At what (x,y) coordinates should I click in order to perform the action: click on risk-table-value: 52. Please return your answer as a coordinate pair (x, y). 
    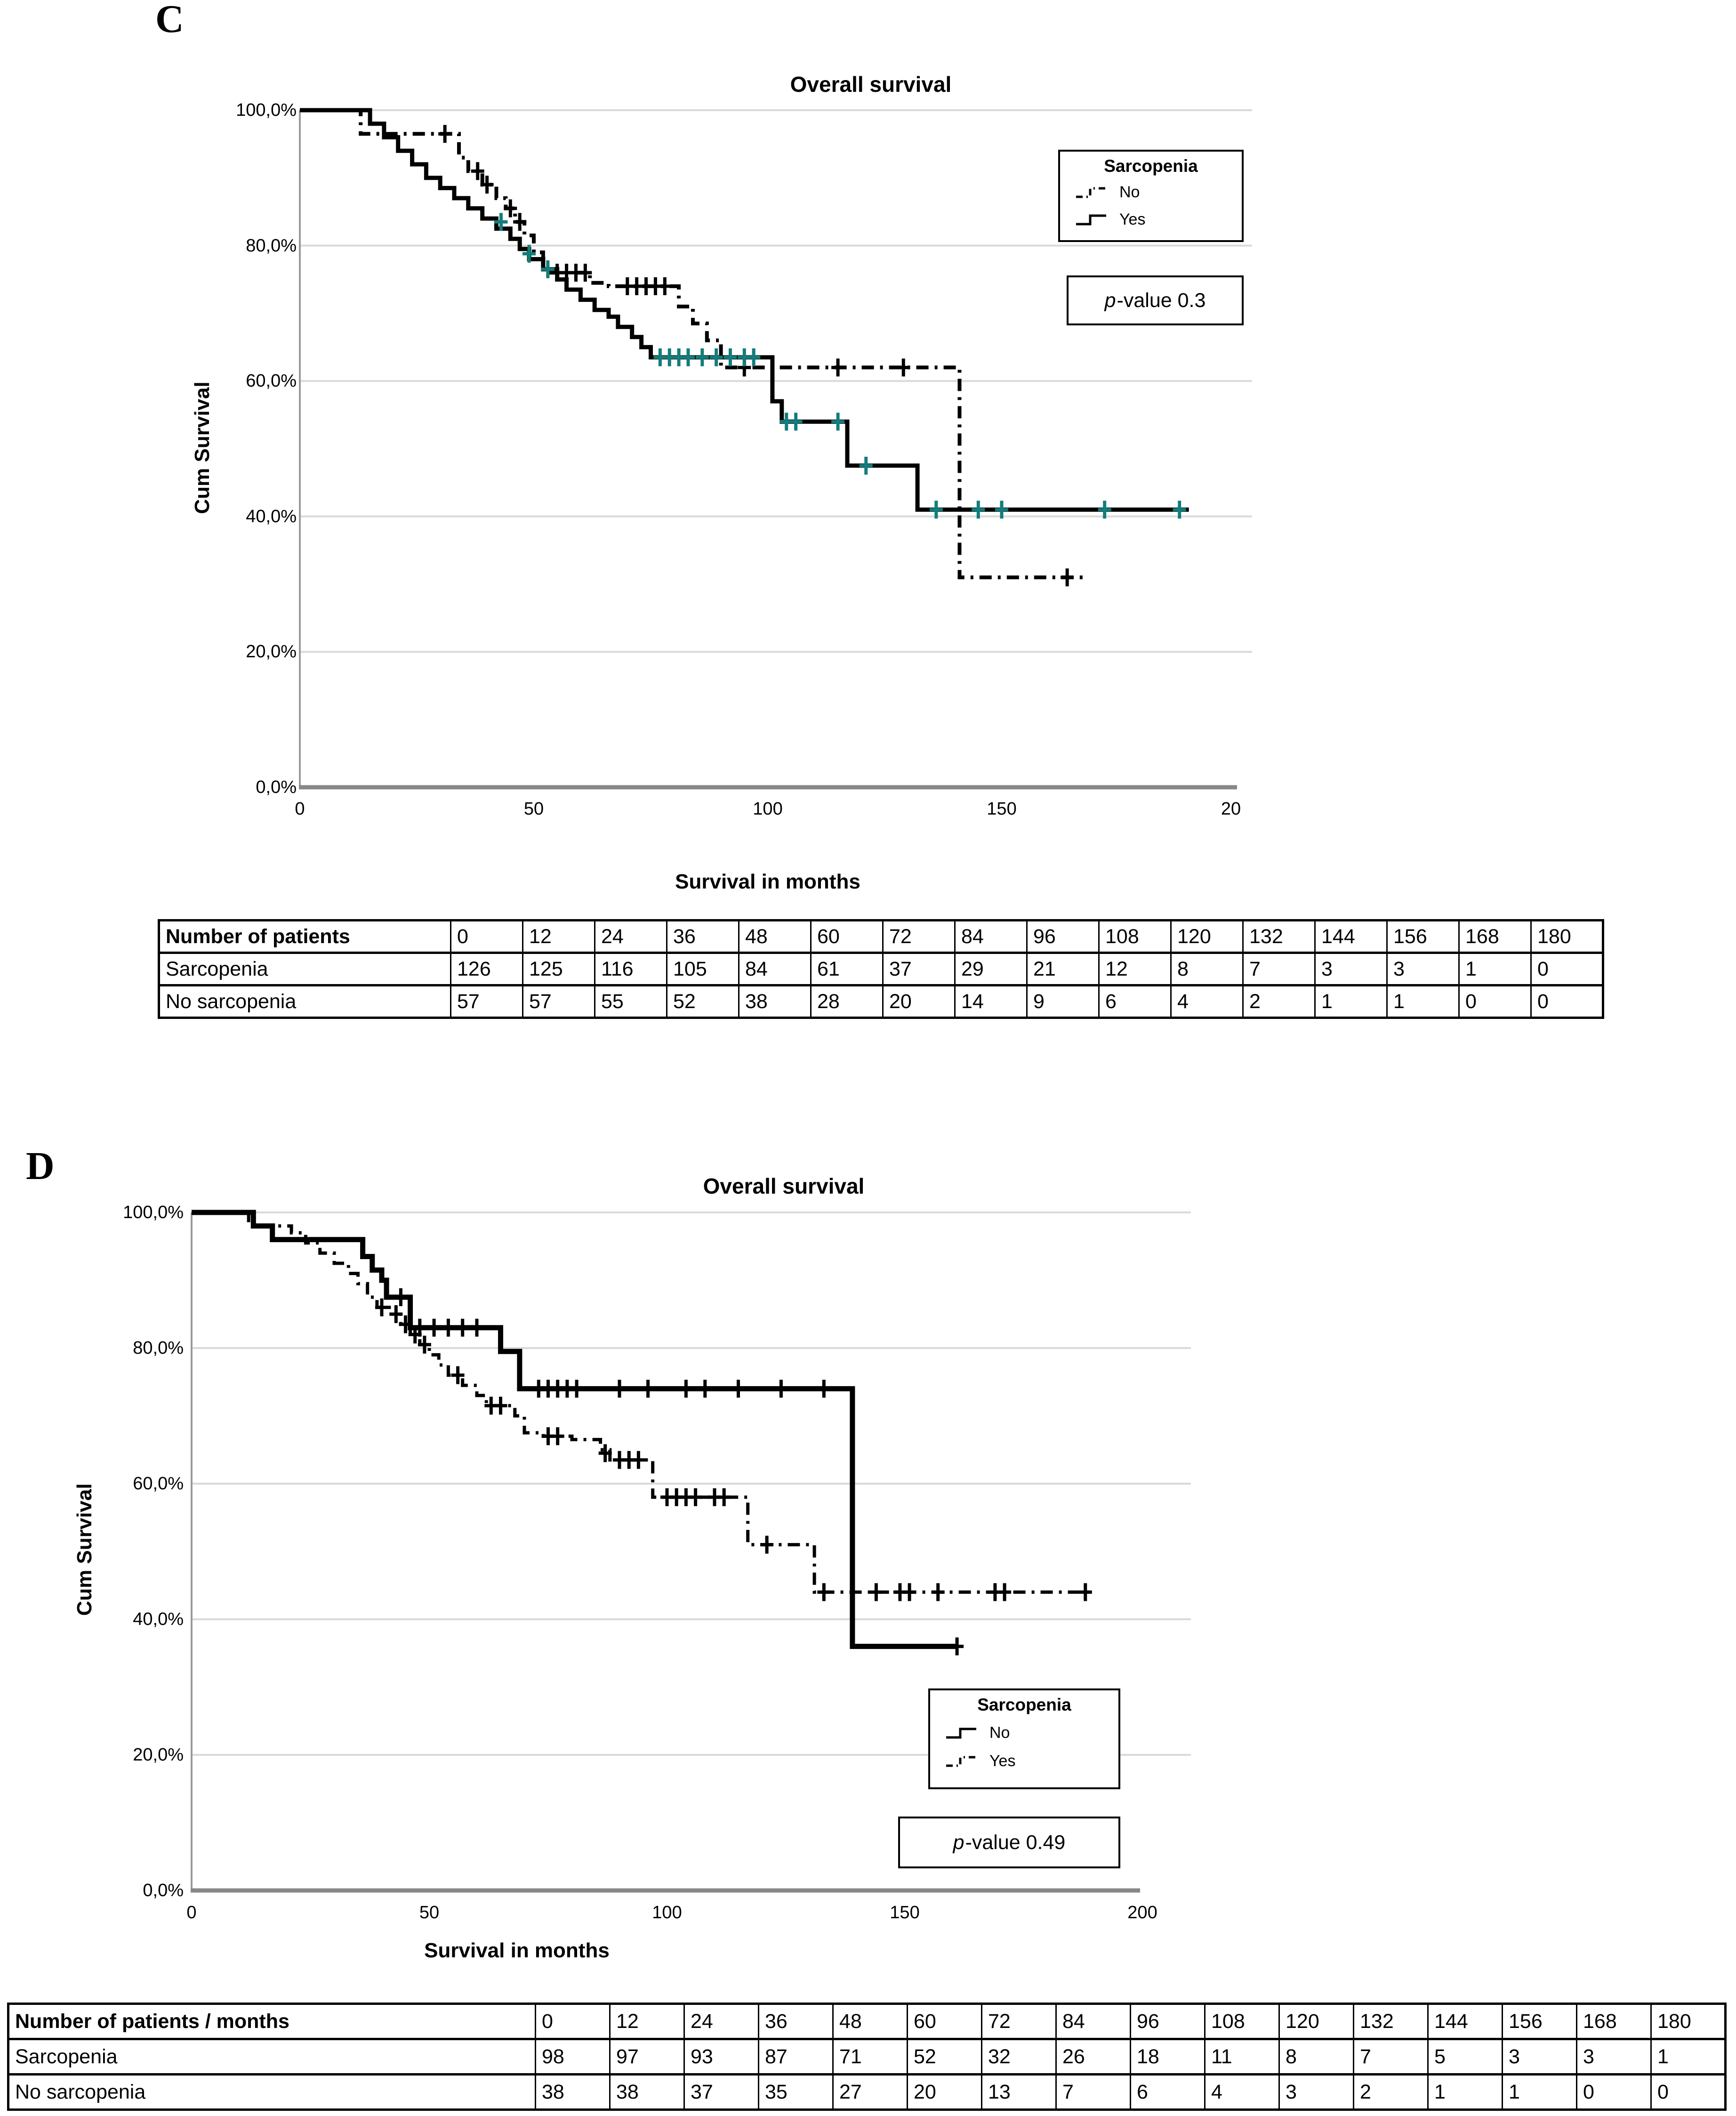
    Looking at the image, I should click on (703, 1002).